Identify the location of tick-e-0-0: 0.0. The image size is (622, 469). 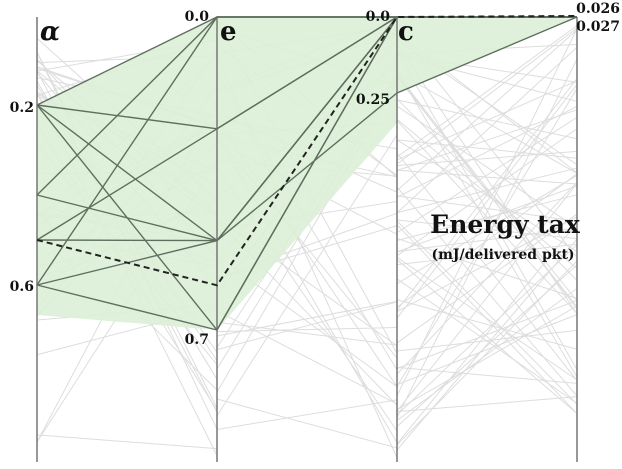
(197, 17).